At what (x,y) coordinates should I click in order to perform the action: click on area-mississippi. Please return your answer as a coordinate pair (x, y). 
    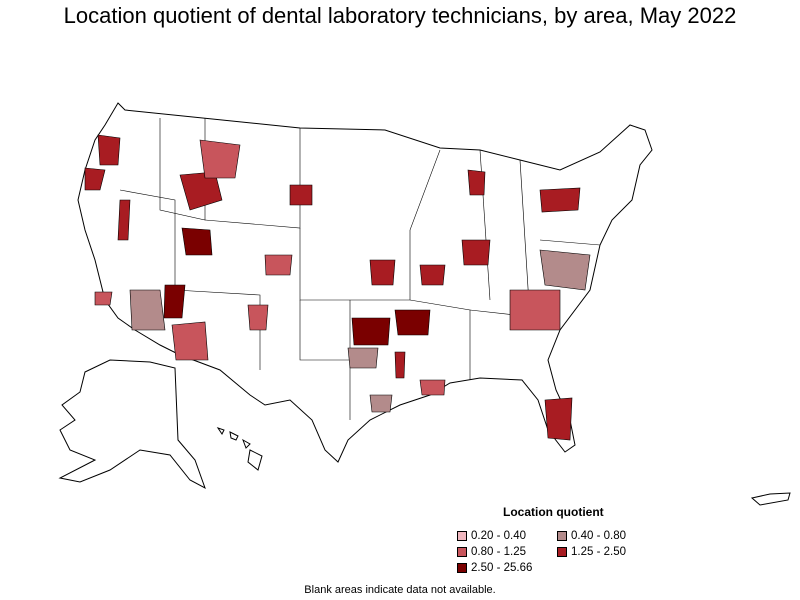
    Looking at the image, I should click on (400, 365).